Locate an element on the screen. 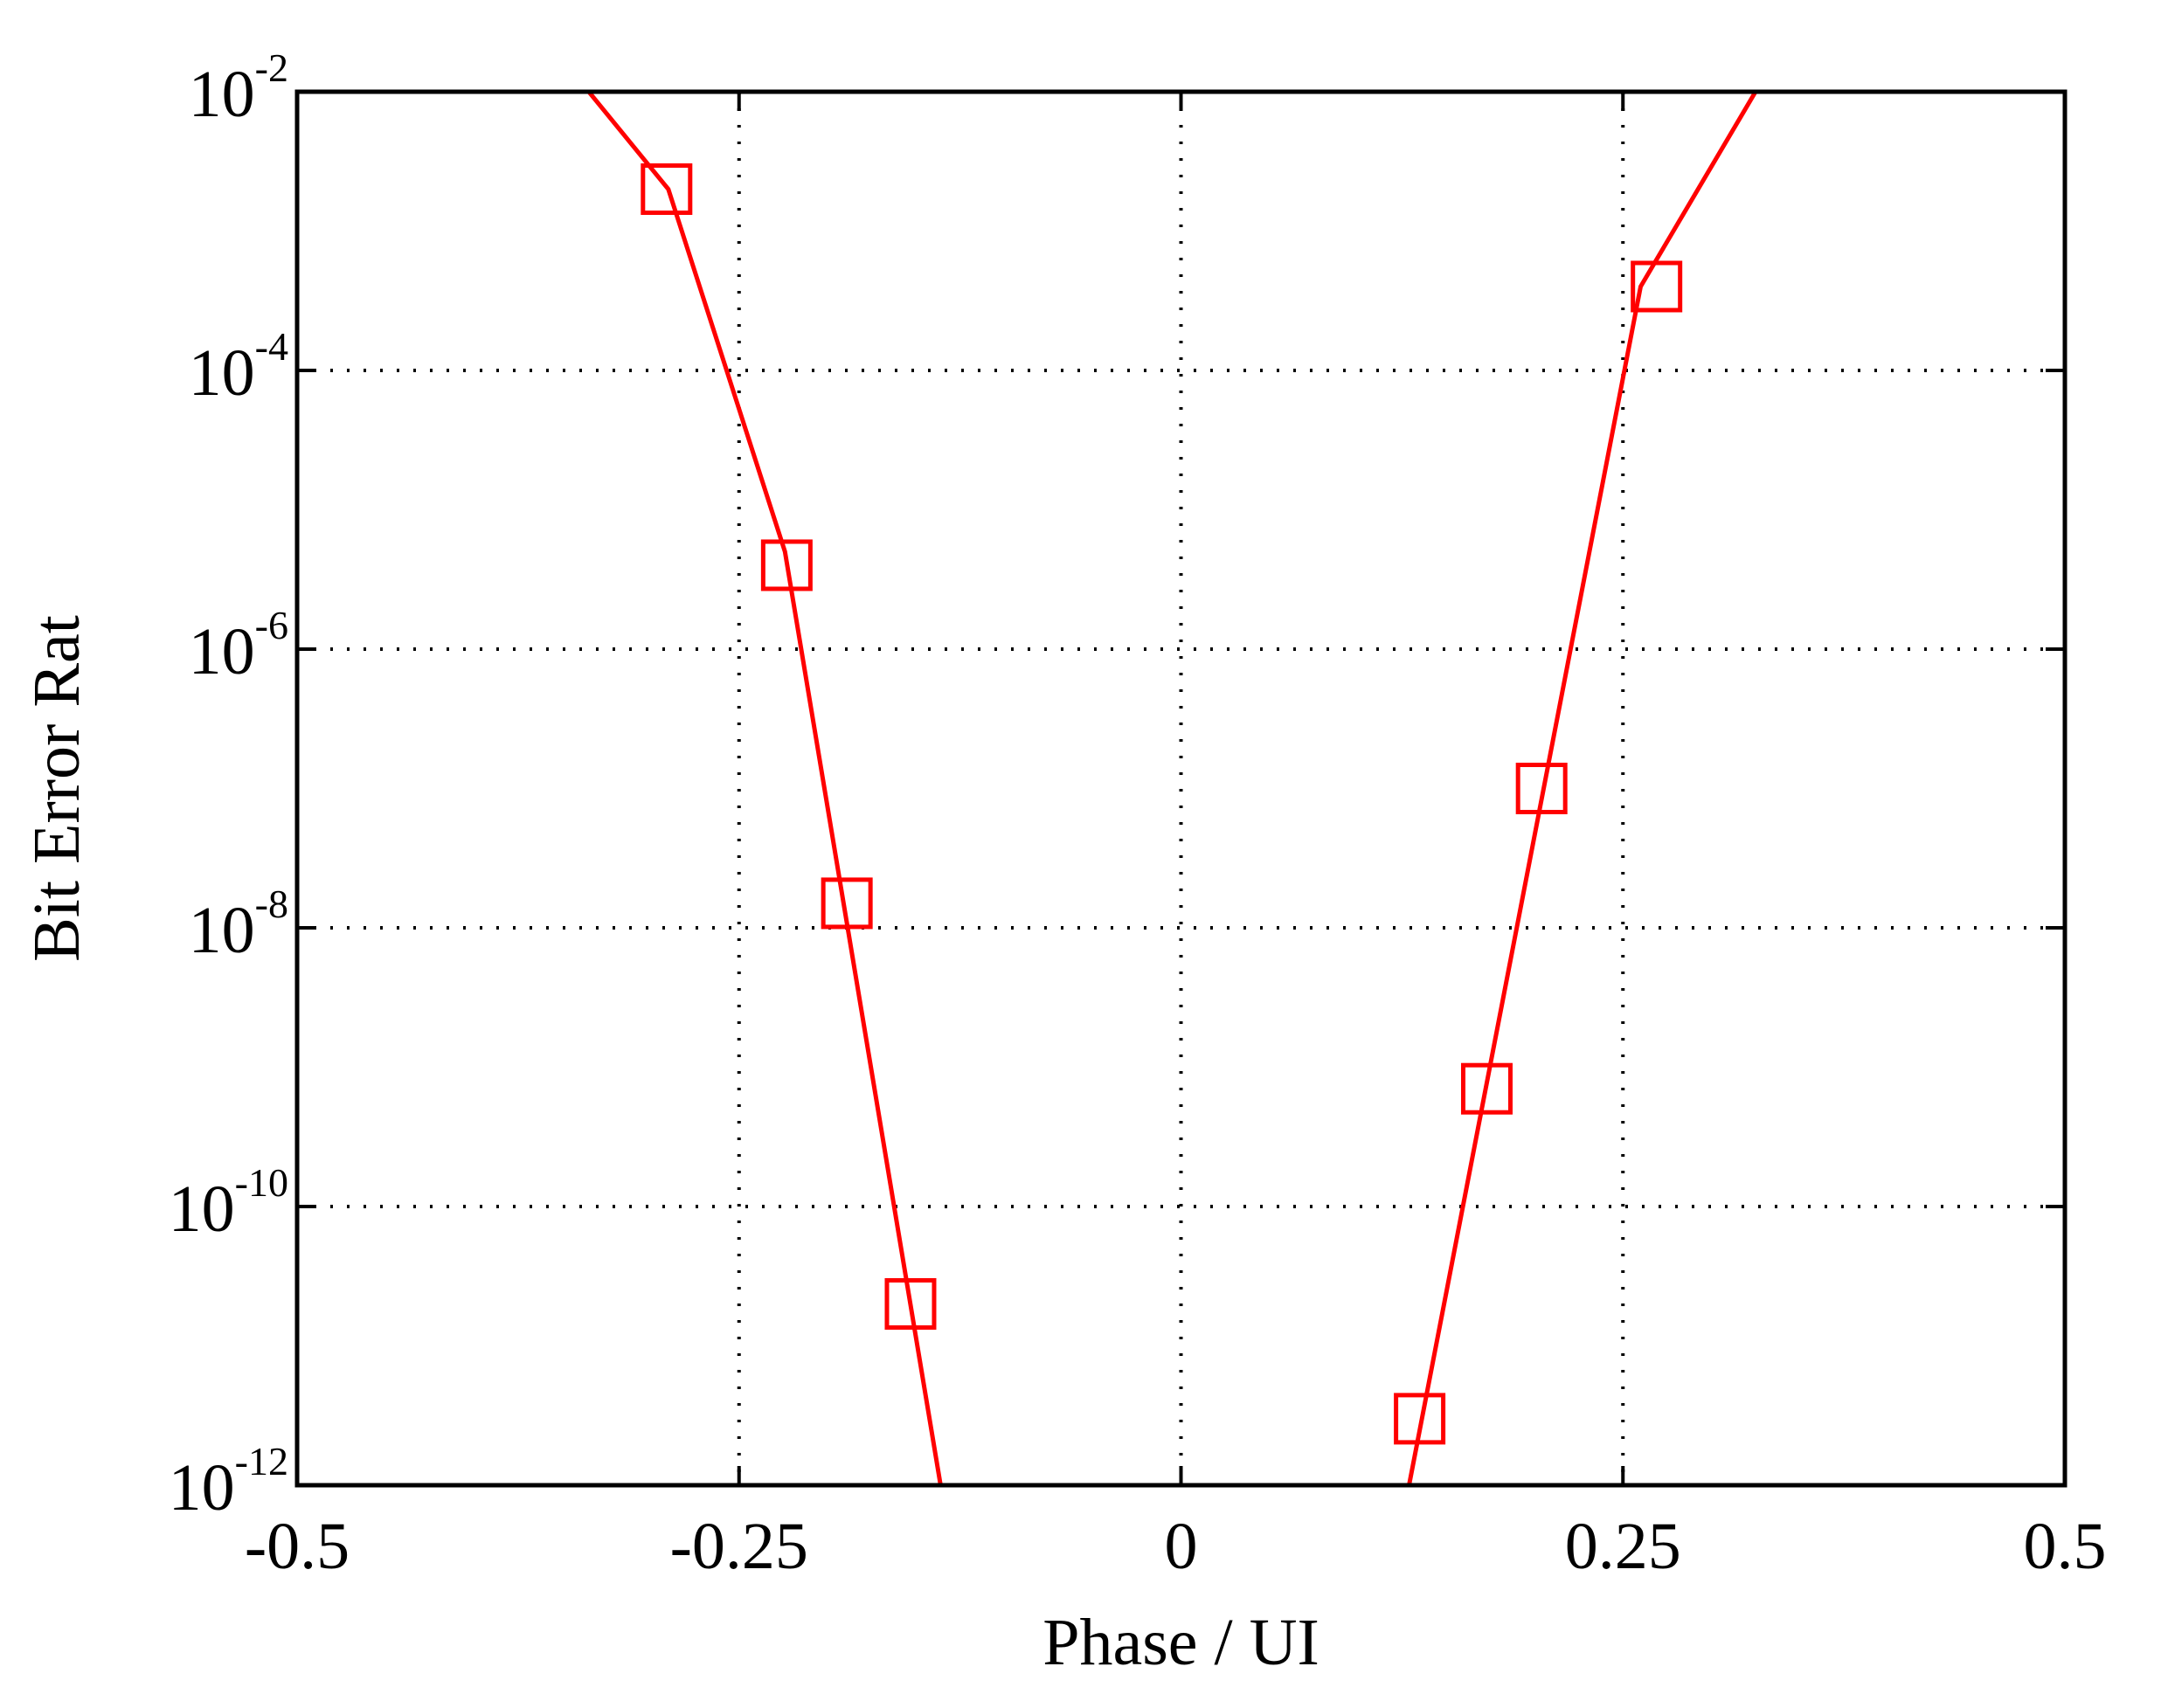  y-tick-label: 10⁻⁴ is located at coordinates (239, 367).